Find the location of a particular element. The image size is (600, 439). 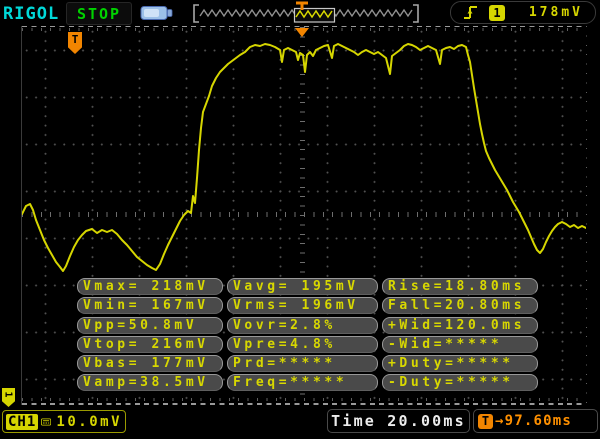

measurement-pduty: +Duty=***** is located at coordinates (460, 364).